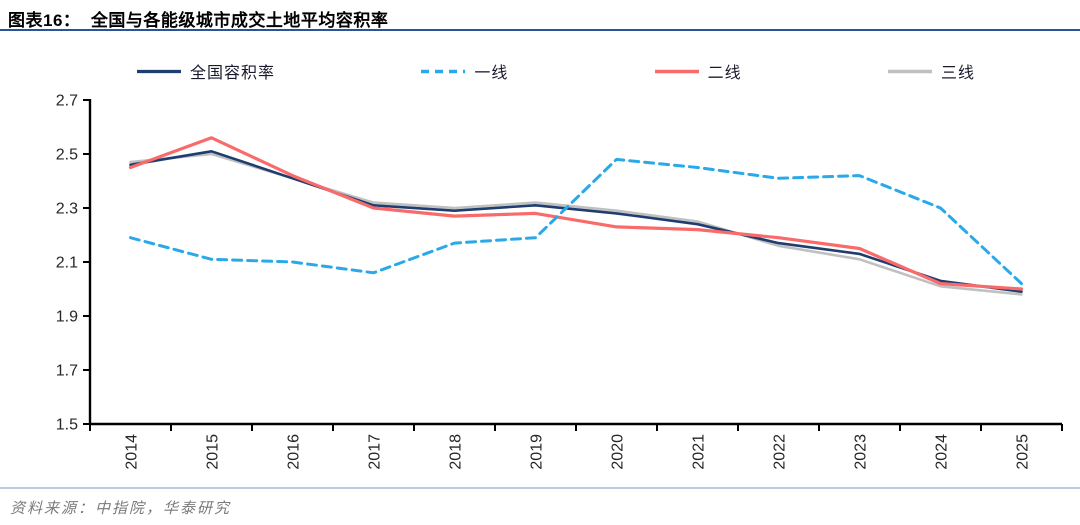  What do you see at coordinates (67, 317) in the screenshot?
I see `svg-text: 1.9` at bounding box center [67, 317].